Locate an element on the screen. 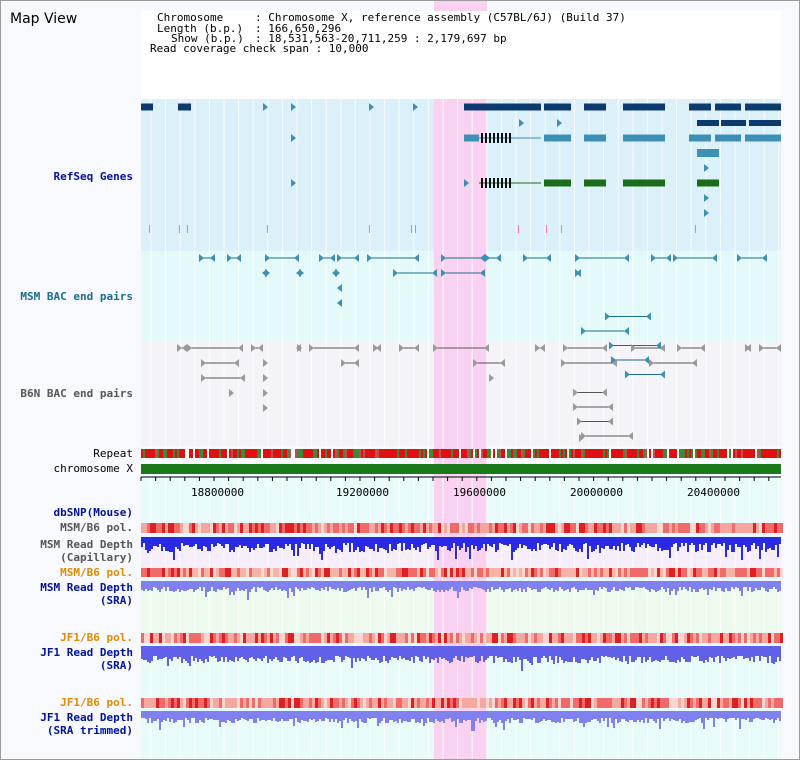 This screenshot has height=760, width=800. track-label-dbsnp: dbSNP(Mouse) is located at coordinates (93, 512).